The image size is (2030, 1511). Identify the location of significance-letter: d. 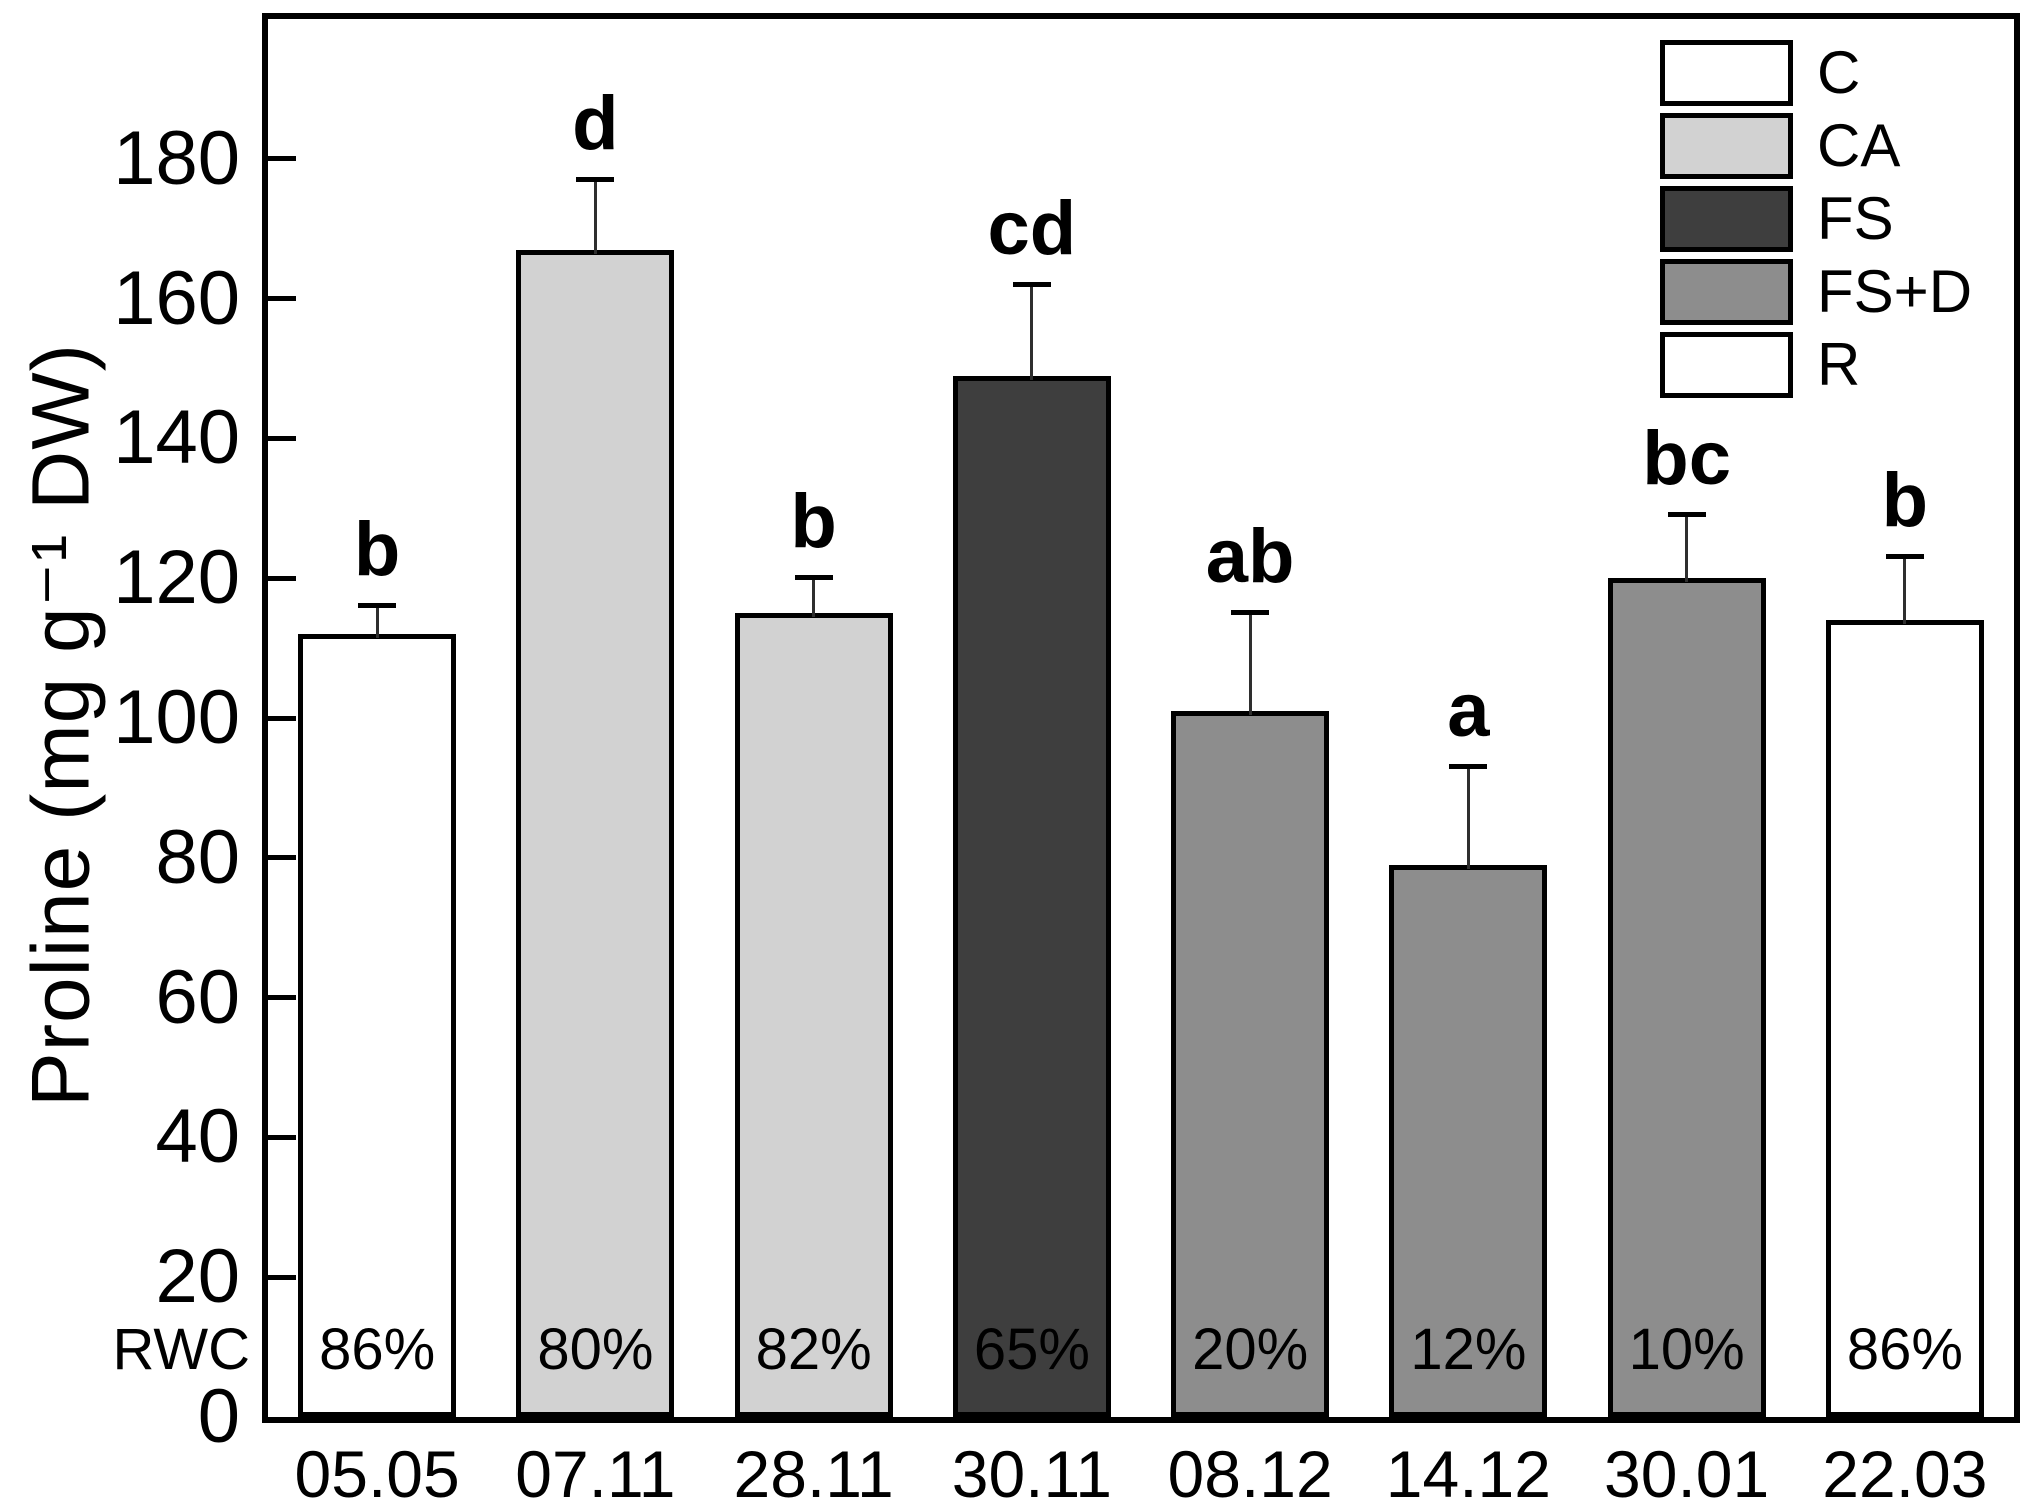
(595, 123).